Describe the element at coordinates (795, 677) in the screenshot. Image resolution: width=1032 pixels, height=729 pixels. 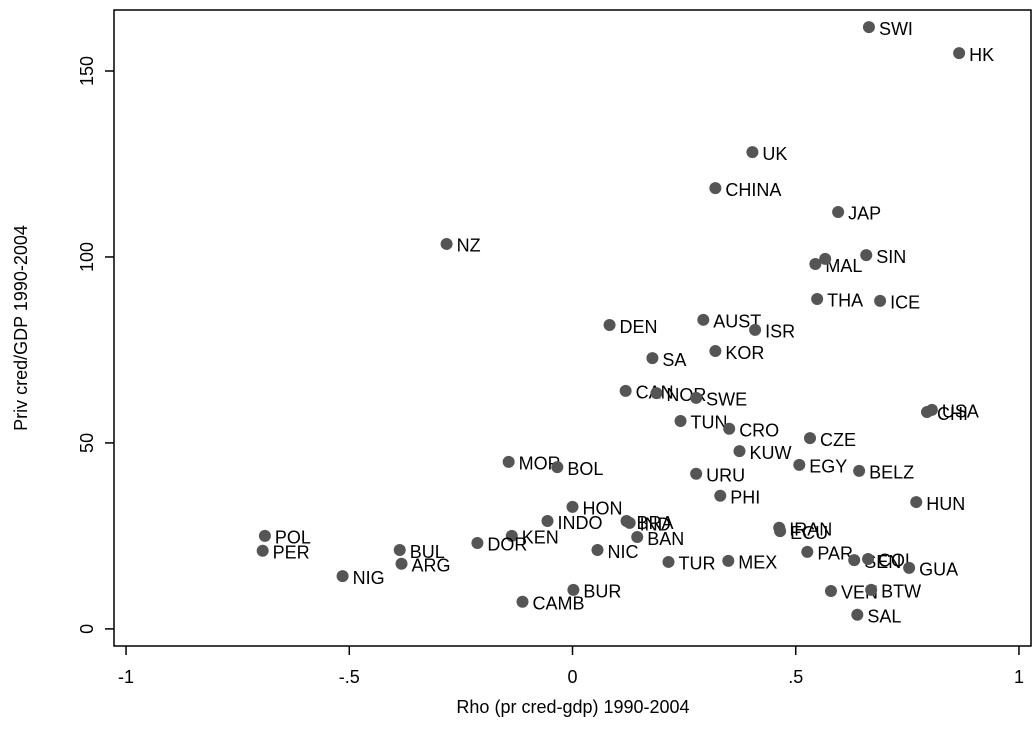
I see `x-tick-label: .5` at that location.